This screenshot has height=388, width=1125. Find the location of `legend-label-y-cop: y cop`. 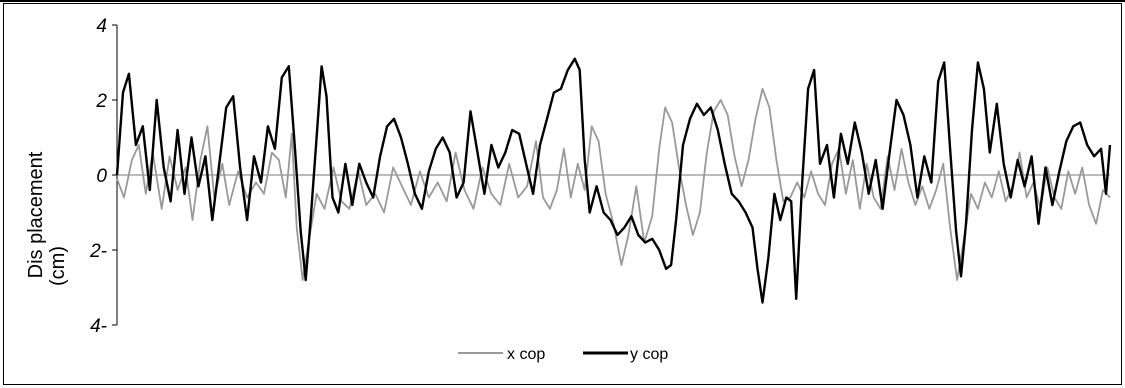

legend-label-y-cop: y cop is located at coordinates (649, 354).